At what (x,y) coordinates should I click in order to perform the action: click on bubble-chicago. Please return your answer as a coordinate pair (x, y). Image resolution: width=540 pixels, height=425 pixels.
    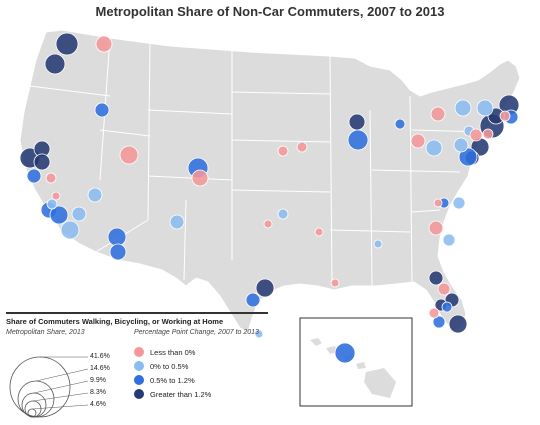
    Looking at the image, I should click on (358, 140).